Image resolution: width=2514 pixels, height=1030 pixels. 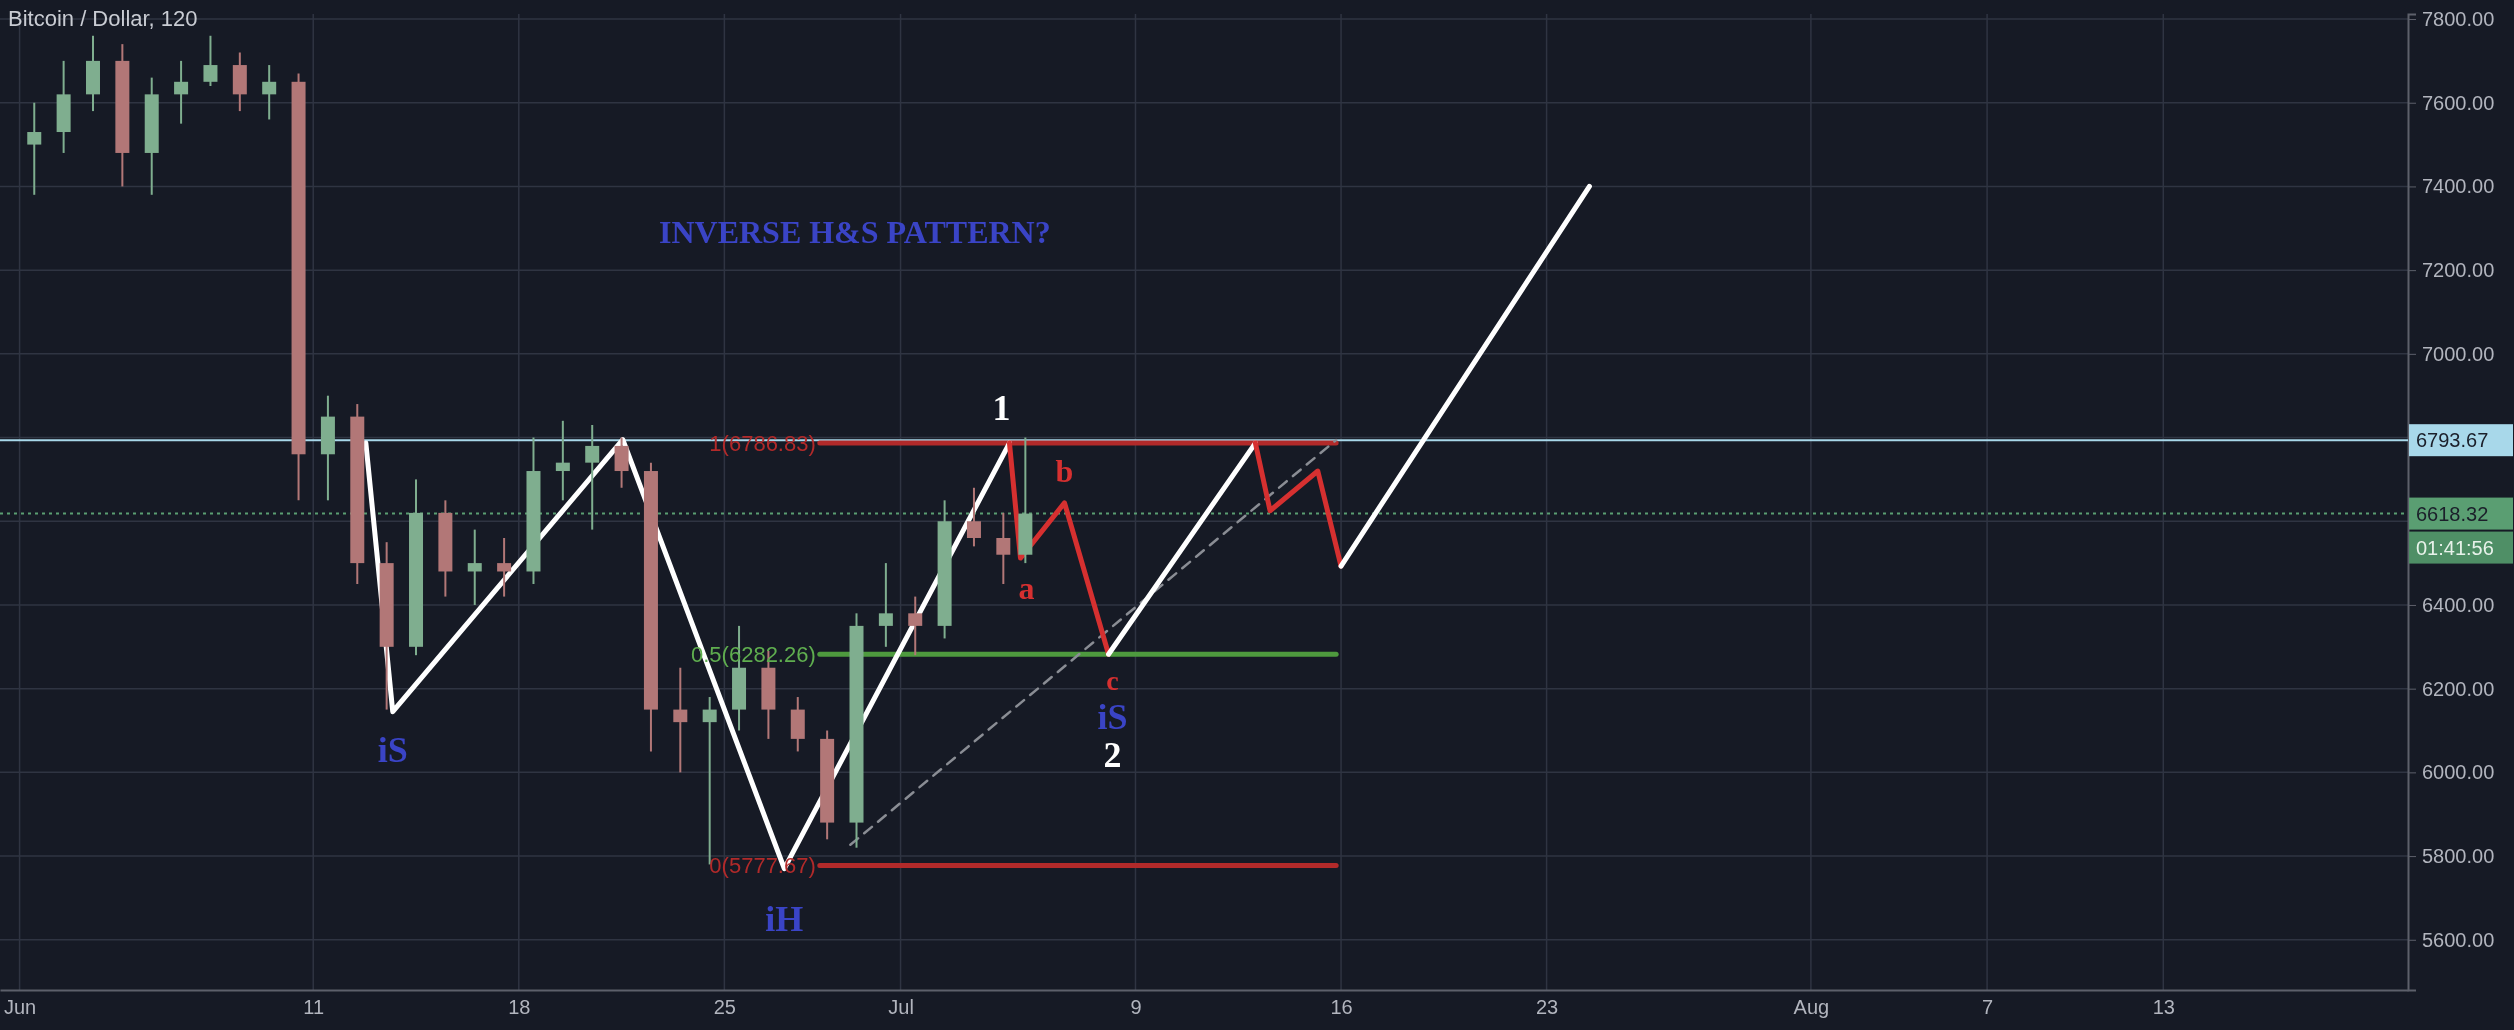 I want to click on annotation: 2, so click(x=1112, y=754).